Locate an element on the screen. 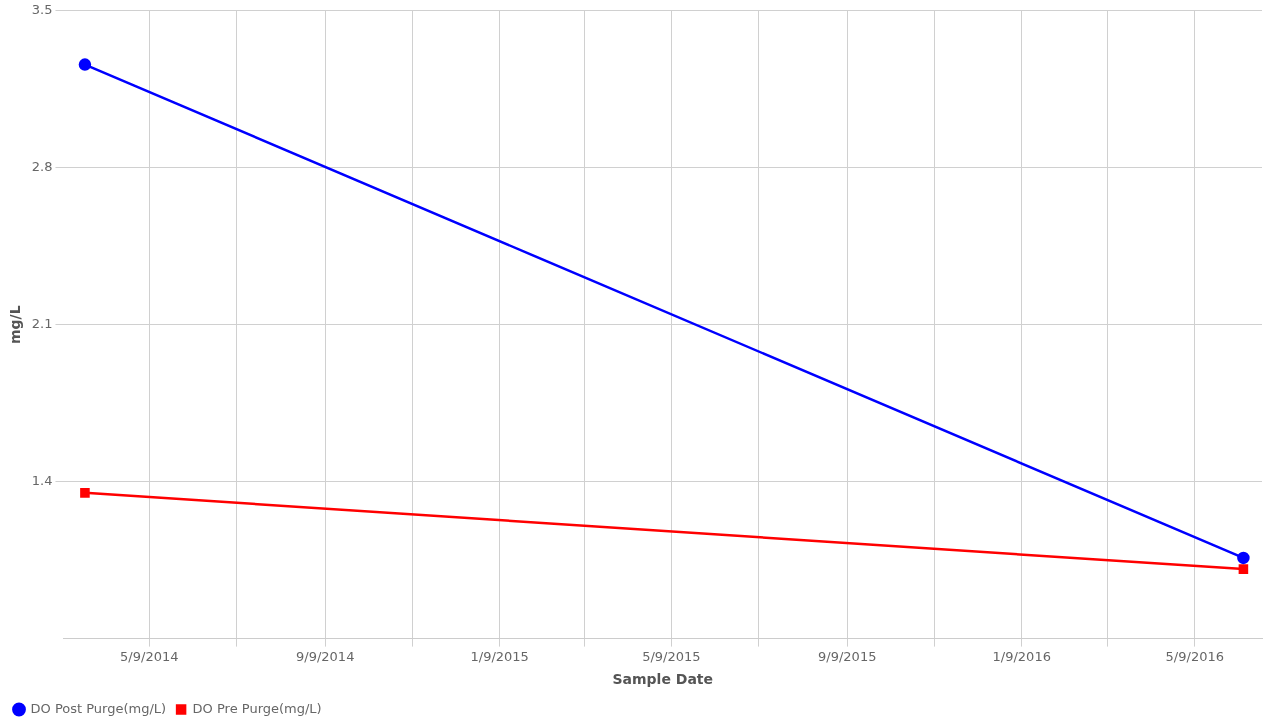 This screenshot has width=1270, height=726. x-tick-label: 1/9/2015 is located at coordinates (499, 656).